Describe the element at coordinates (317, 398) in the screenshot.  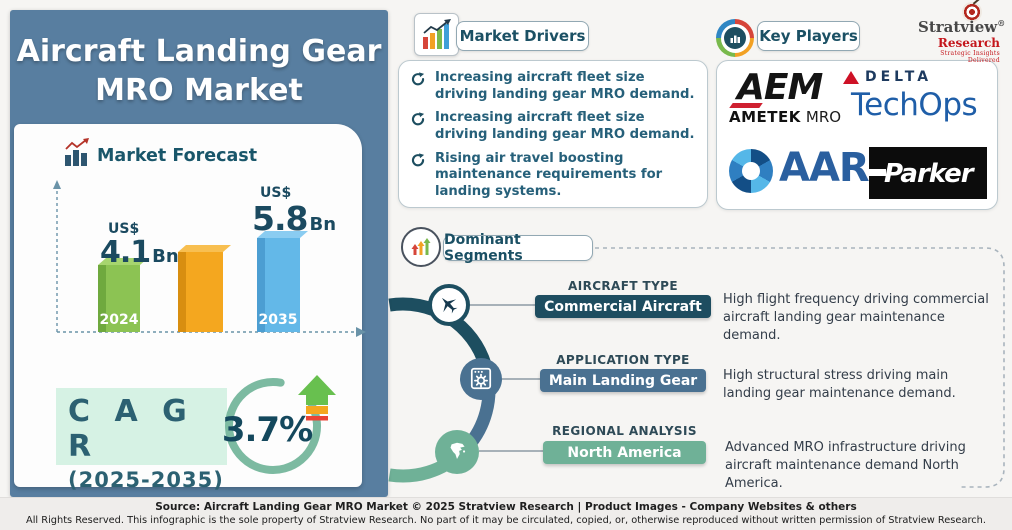
I see `growth-arrow-icon` at that location.